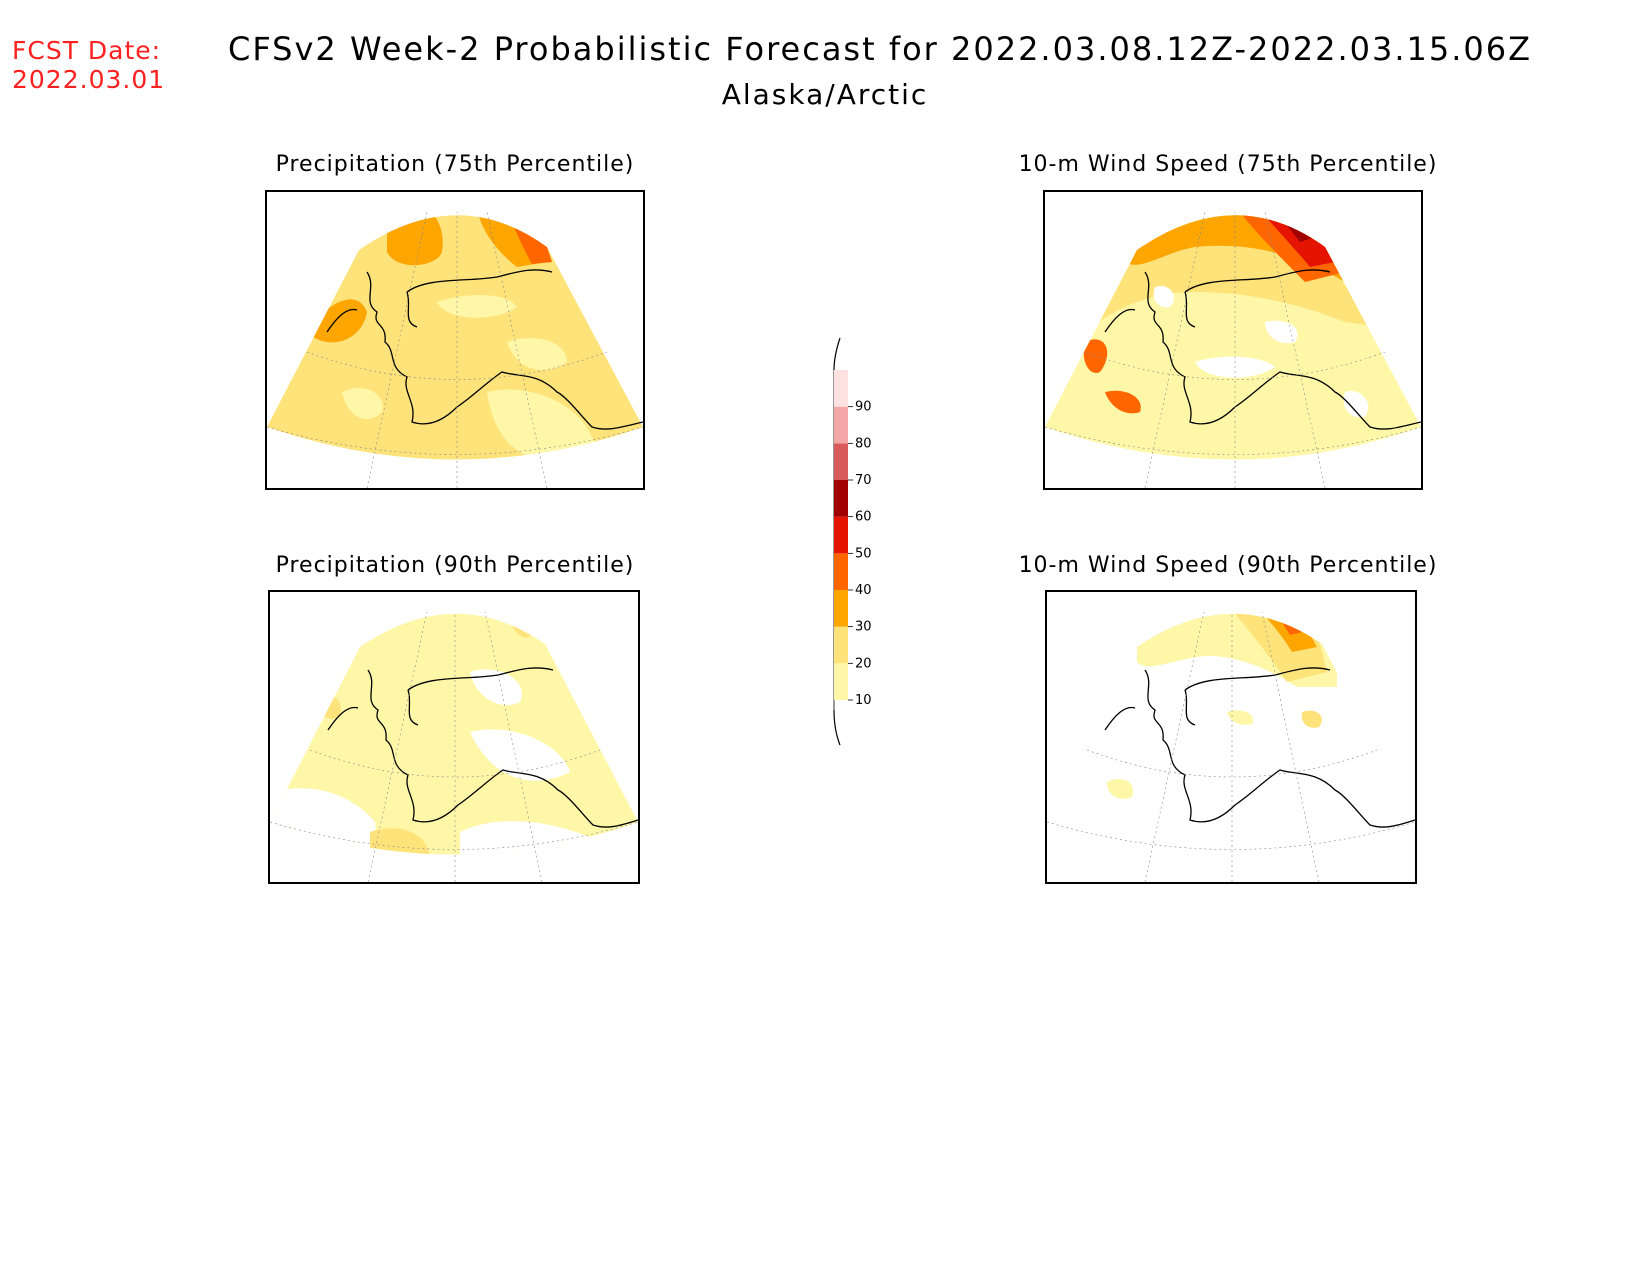 This screenshot has width=1650, height=1275. Describe the element at coordinates (87, 50) in the screenshot. I see `forecast-date-label: FCST Date:` at that location.